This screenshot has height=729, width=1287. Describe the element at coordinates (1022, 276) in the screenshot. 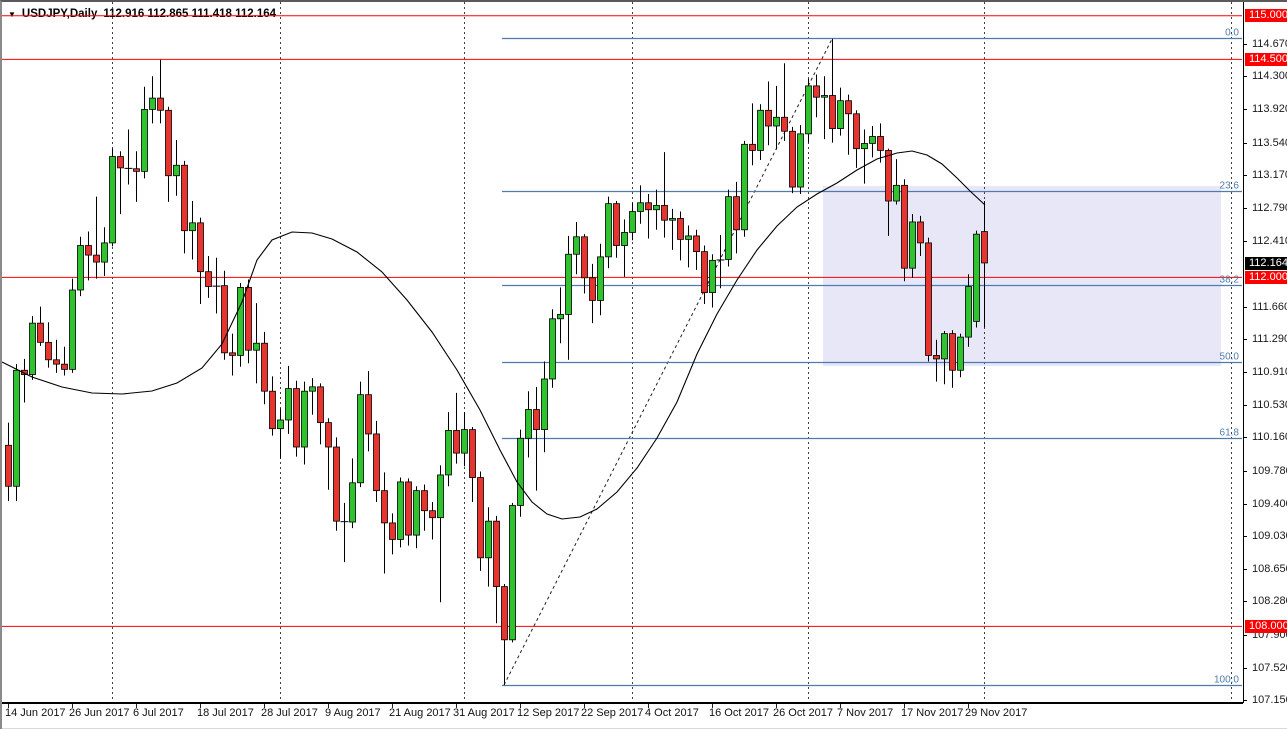

I see `analysis-zone-rectangle` at that location.